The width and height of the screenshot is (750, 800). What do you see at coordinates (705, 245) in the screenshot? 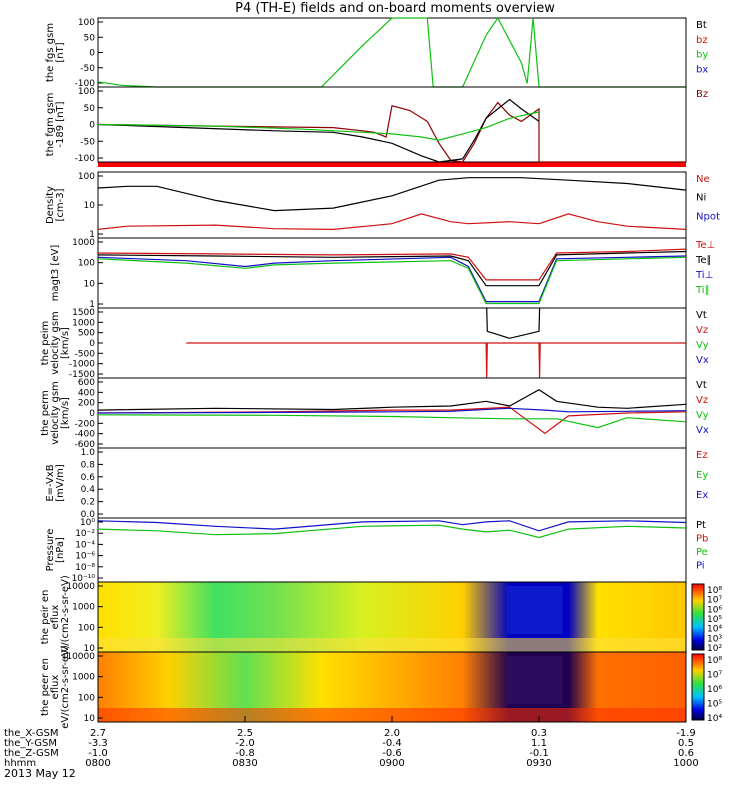
I see `legend-label: Te⊥` at bounding box center [705, 245].